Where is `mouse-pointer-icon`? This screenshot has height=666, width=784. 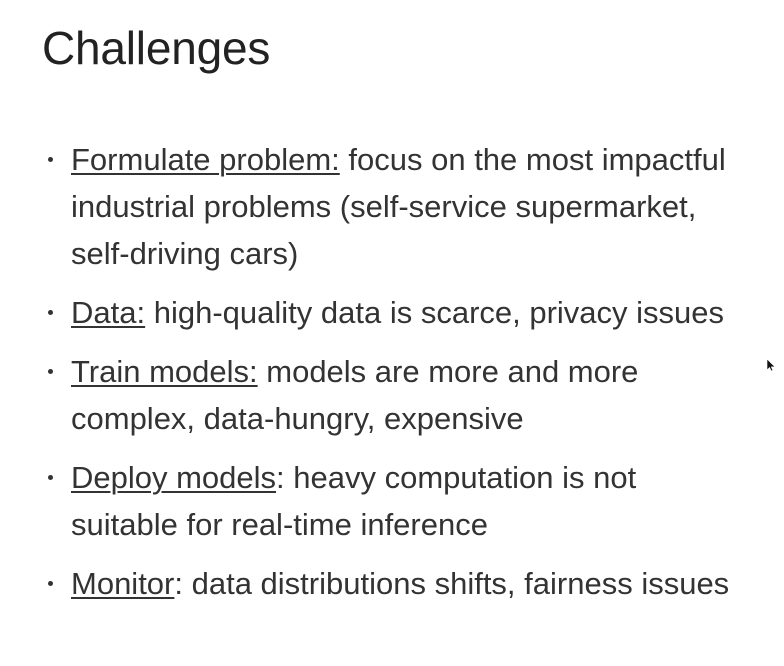 mouse-pointer-icon is located at coordinates (771, 365).